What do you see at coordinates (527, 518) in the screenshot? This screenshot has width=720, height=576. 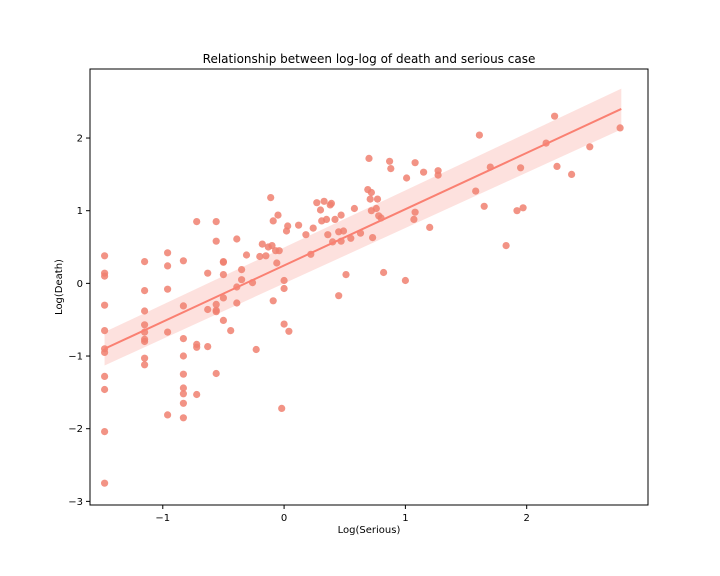 I see `x-tick-label: 2` at bounding box center [527, 518].